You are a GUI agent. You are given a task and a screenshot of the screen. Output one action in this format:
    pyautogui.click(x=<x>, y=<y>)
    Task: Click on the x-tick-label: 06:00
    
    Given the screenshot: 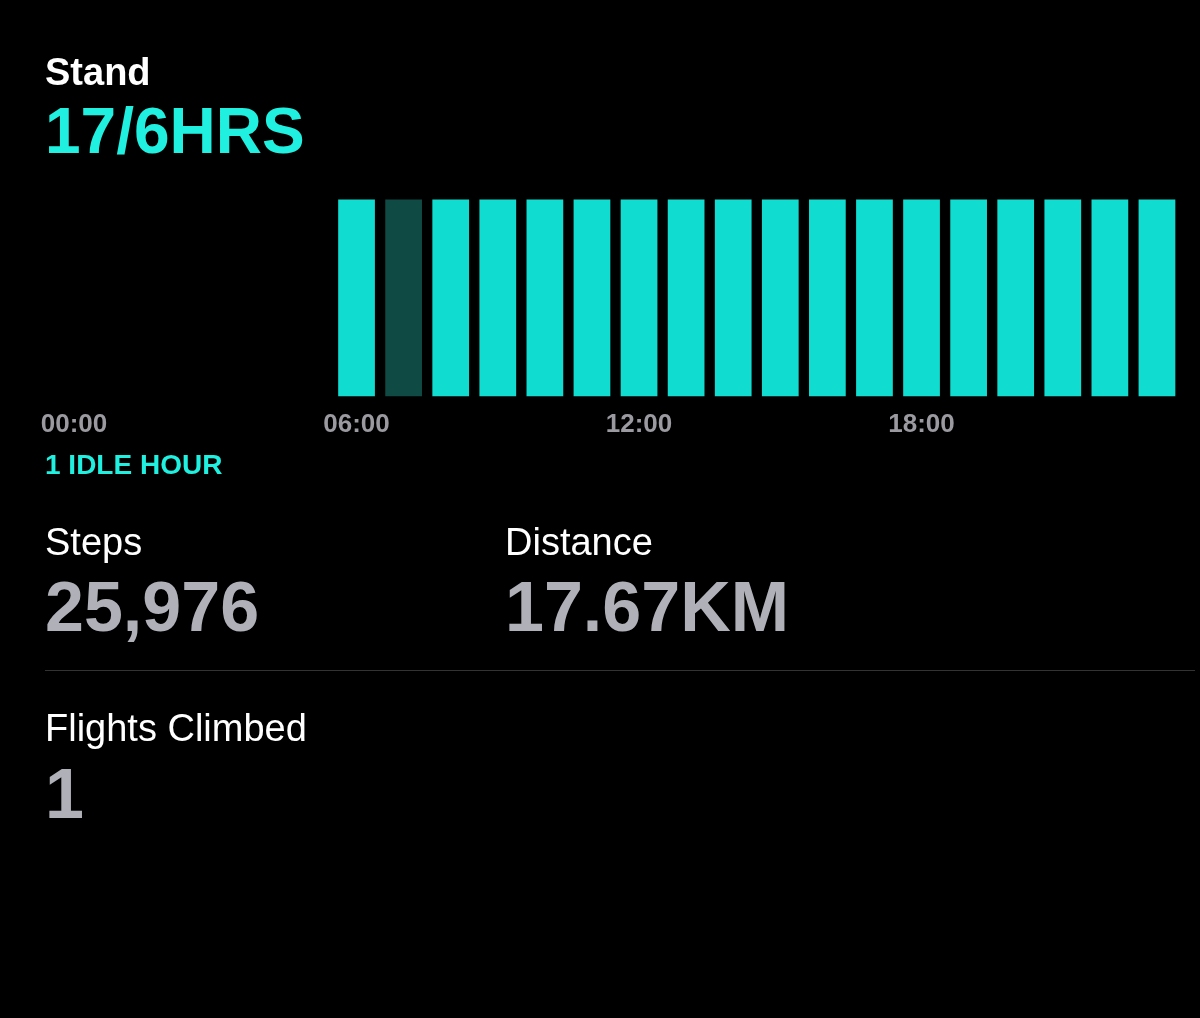 What is the action you would take?
    pyautogui.click(x=356, y=422)
    